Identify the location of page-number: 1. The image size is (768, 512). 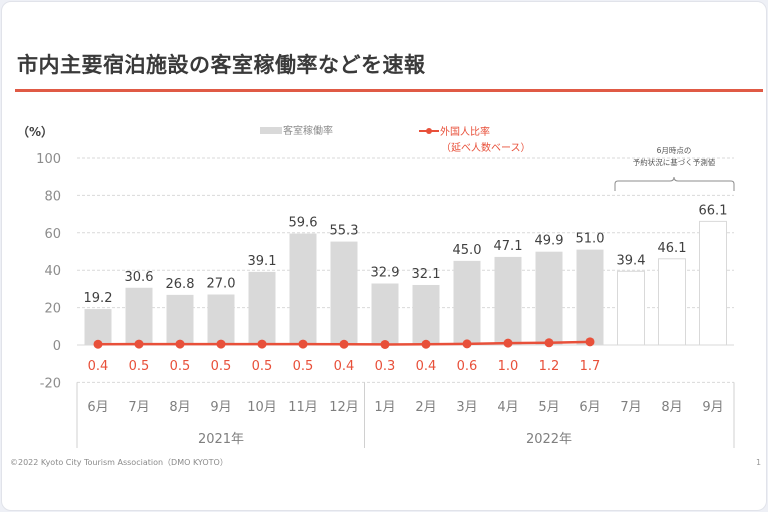
(759, 462).